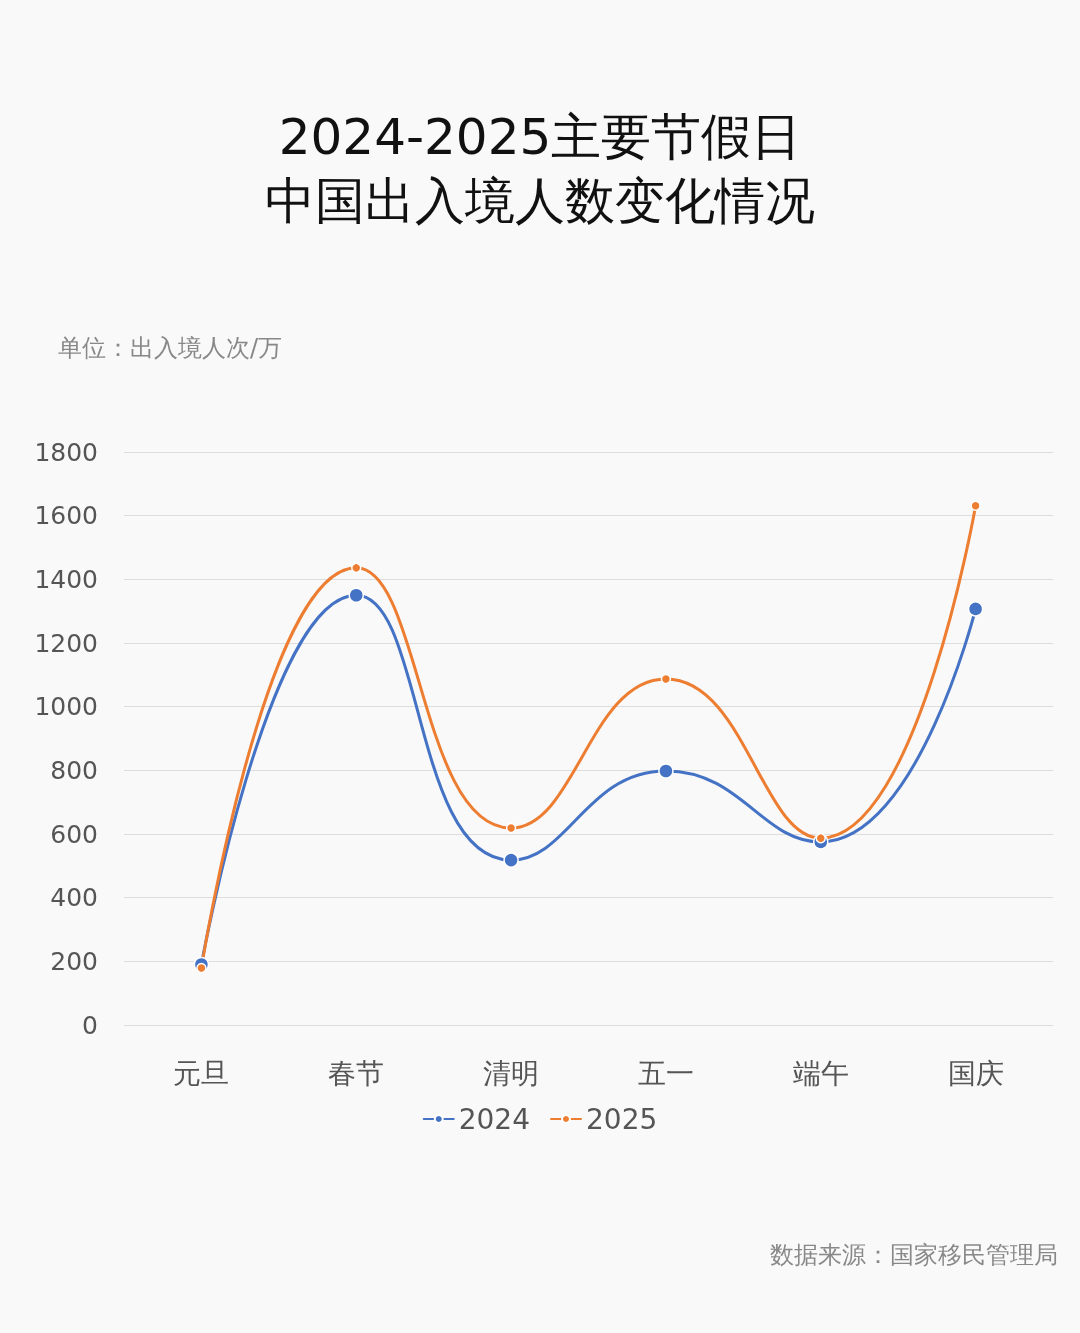 The height and width of the screenshot is (1333, 1080). What do you see at coordinates (74, 961) in the screenshot?
I see `y-tick-label: 200` at bounding box center [74, 961].